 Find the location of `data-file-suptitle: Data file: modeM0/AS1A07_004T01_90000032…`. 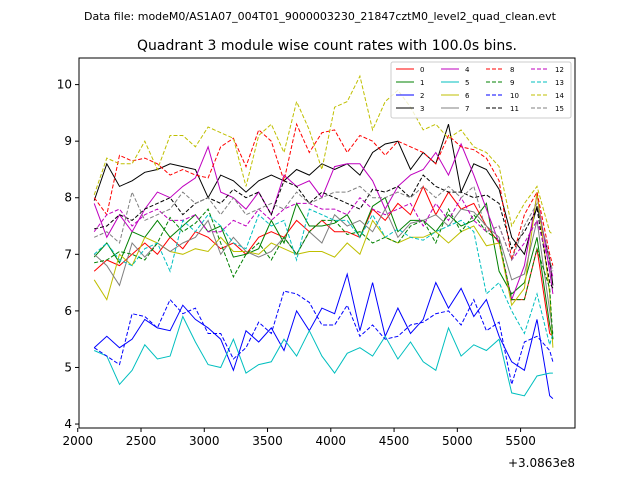

data-file-suptitle: Data file: modeM0/AS1A07_004T01_90000032… is located at coordinates (320, 16).